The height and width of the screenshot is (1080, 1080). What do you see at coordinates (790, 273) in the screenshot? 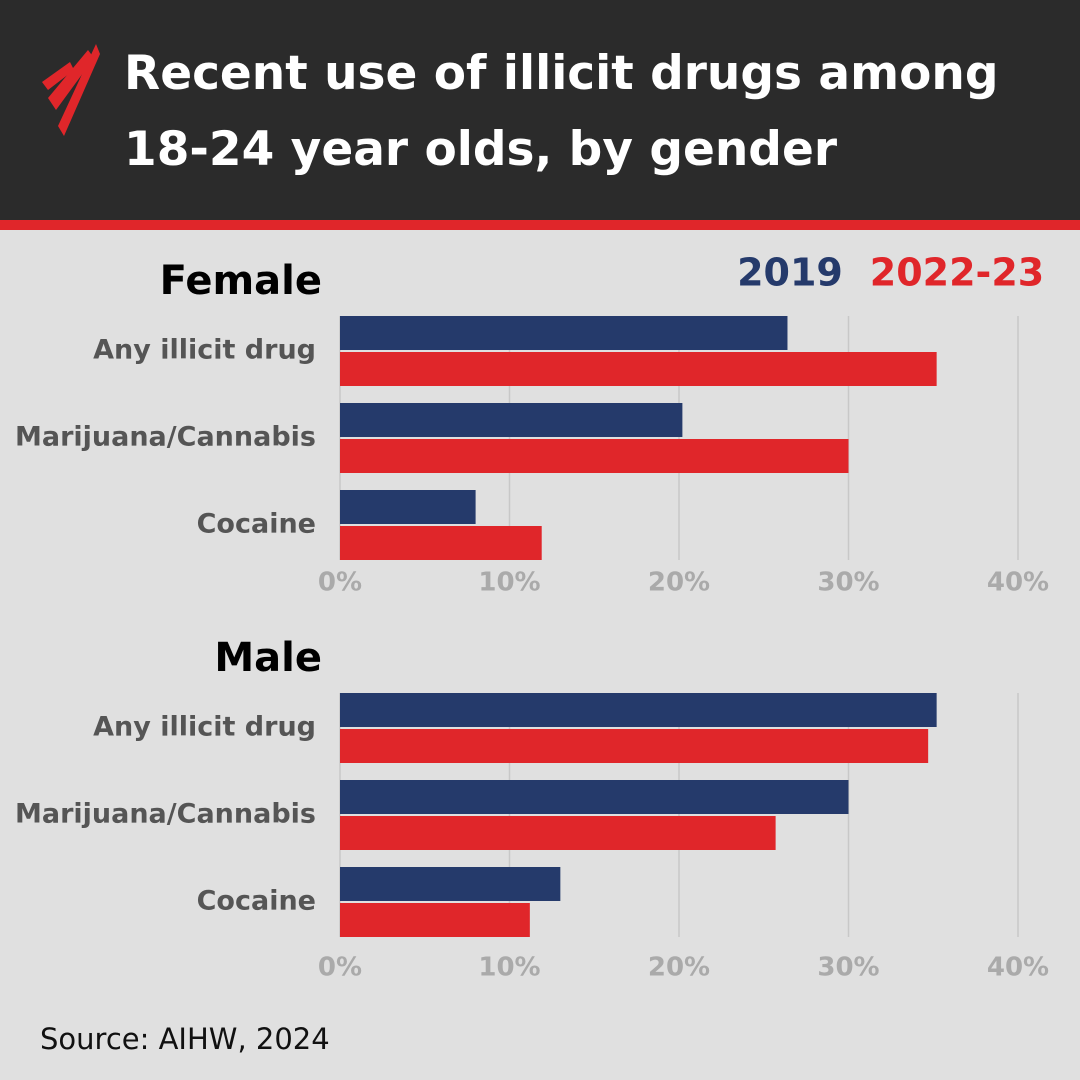
I see `legend-entry: 2019` at bounding box center [790, 273].